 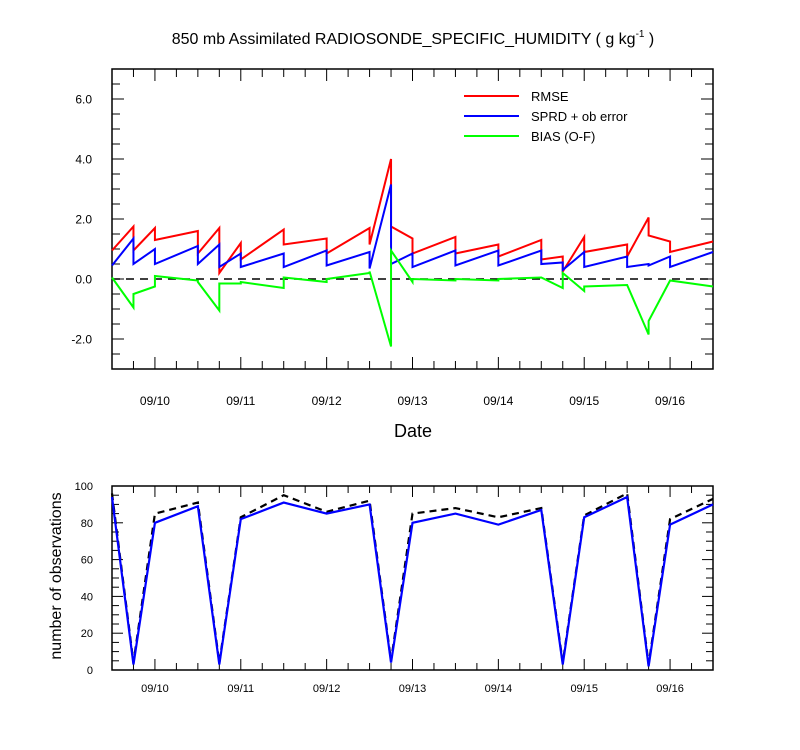 What do you see at coordinates (240, 401) in the screenshot?
I see `top-x-tick-label: 09/11` at bounding box center [240, 401].